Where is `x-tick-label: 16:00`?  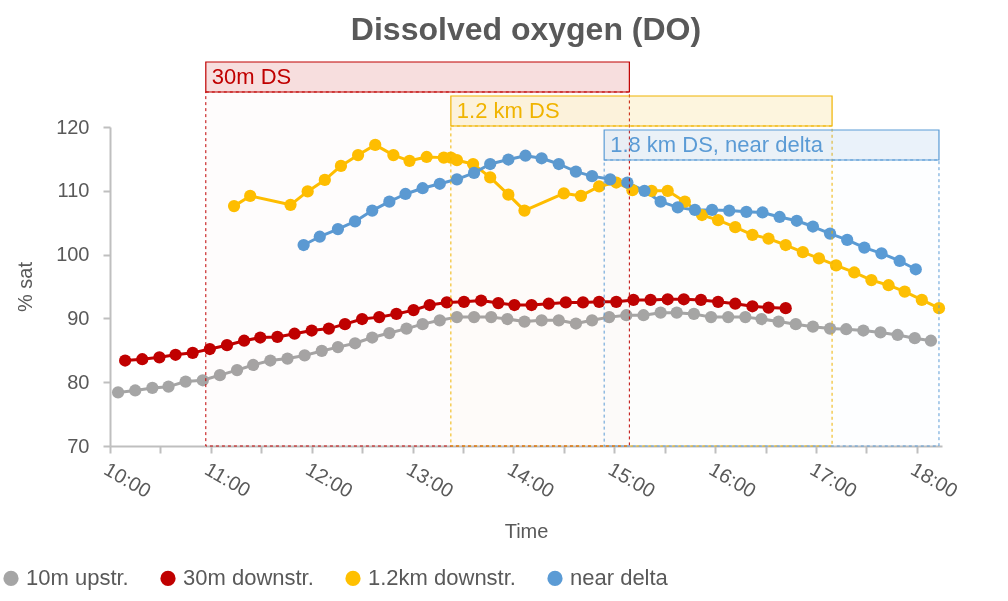 x-tick-label: 16:00 is located at coordinates (732, 479).